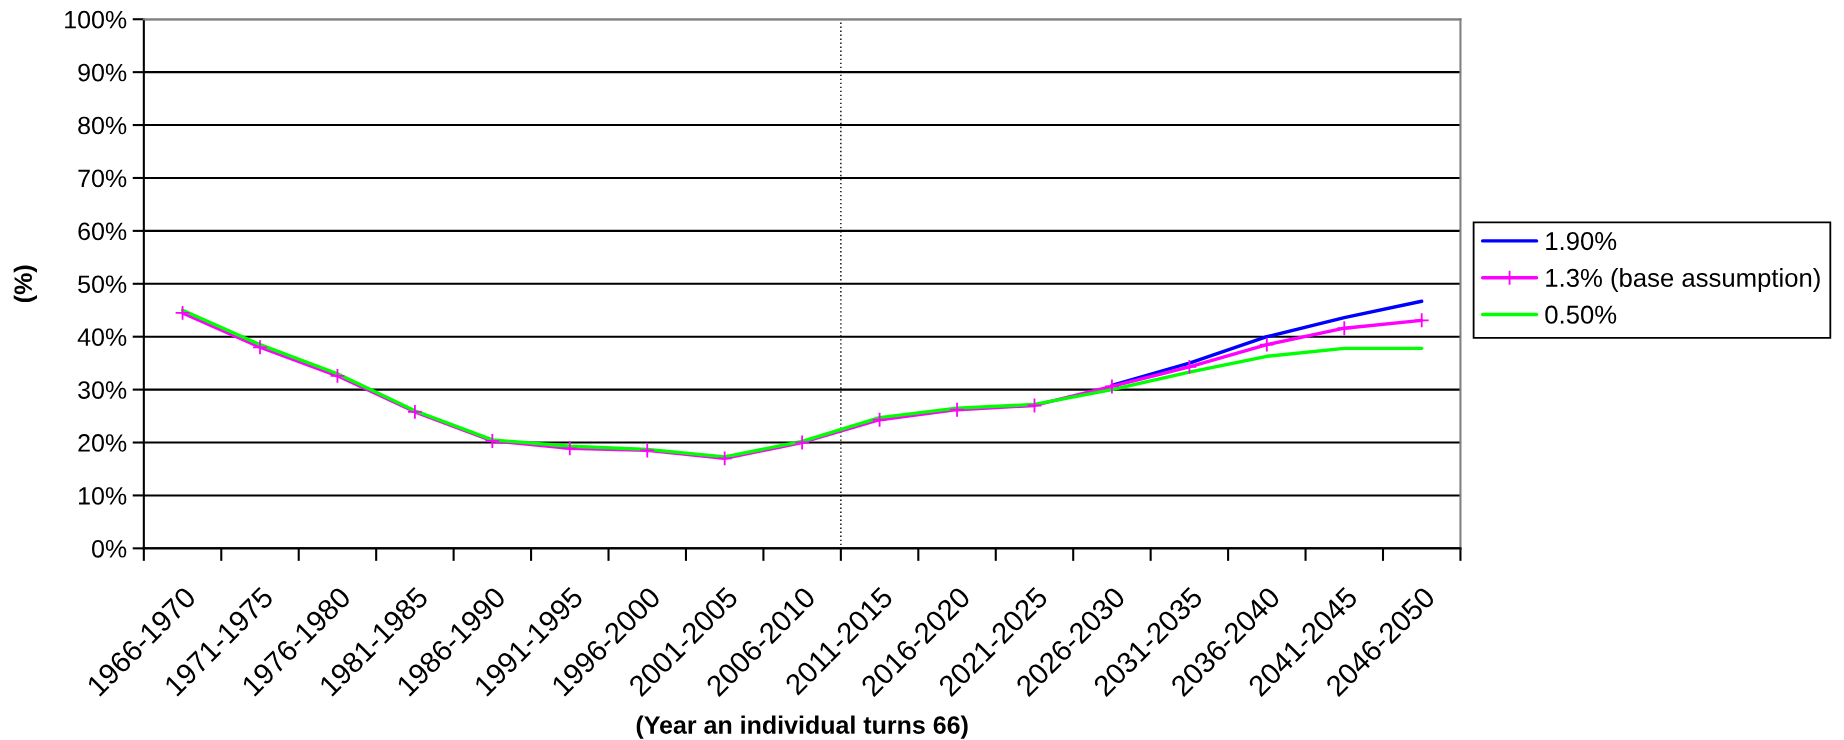  Describe the element at coordinates (102, 178) in the screenshot. I see `y-tick-label: 70%` at that location.